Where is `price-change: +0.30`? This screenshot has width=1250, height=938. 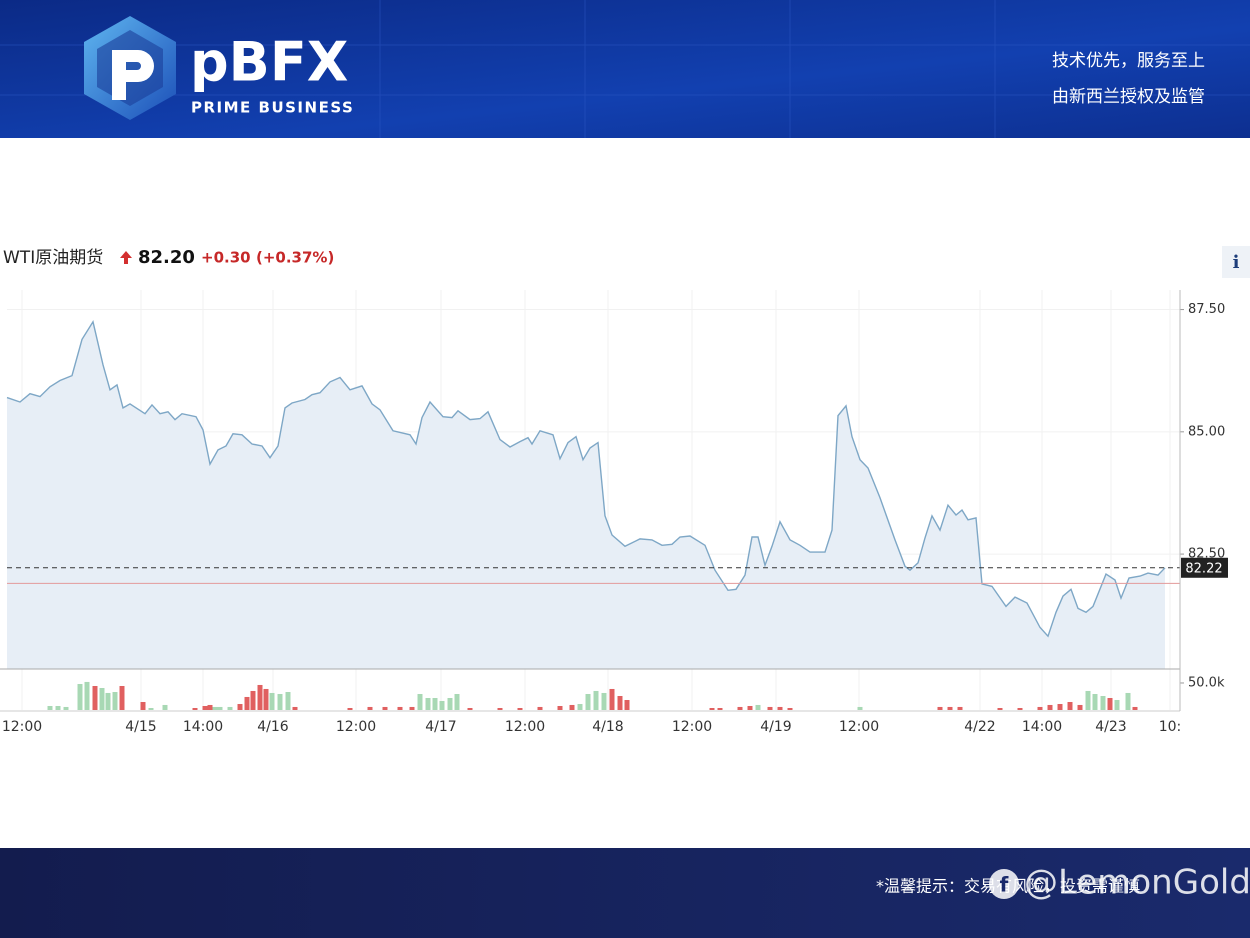 price-change: +0.30 is located at coordinates (226, 258).